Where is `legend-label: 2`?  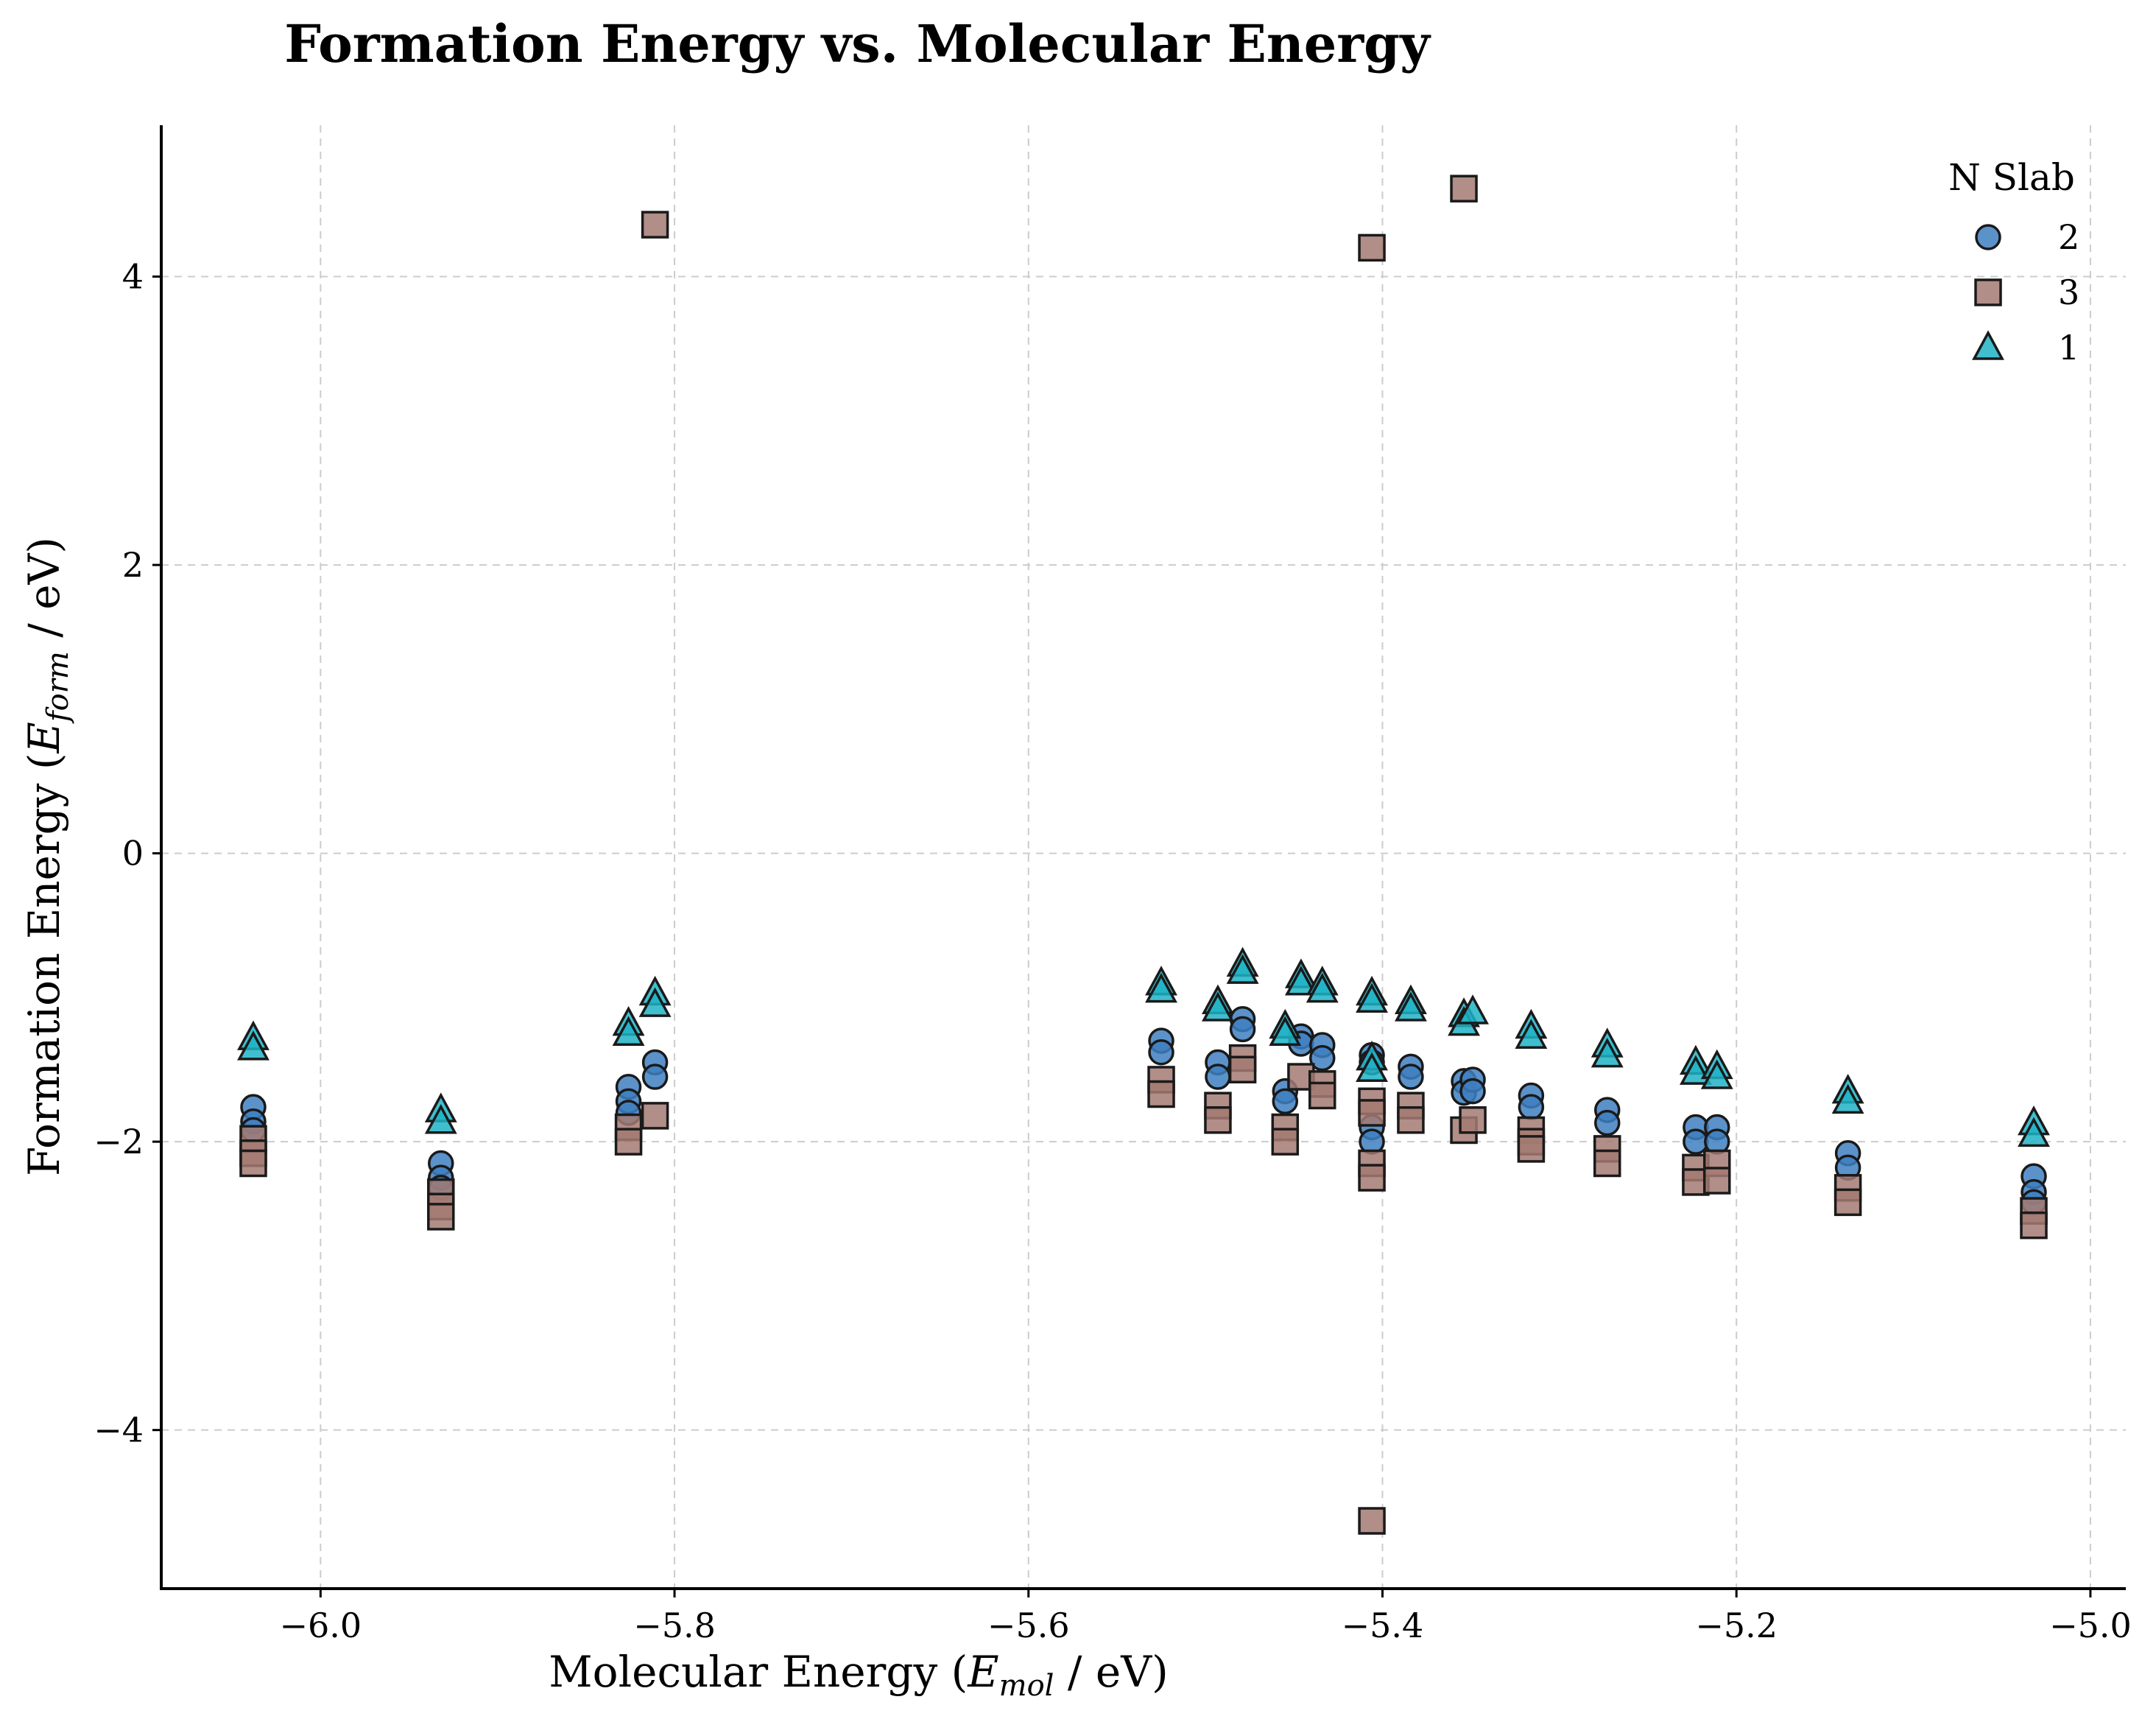
legend-label: 2 is located at coordinates (2068, 237).